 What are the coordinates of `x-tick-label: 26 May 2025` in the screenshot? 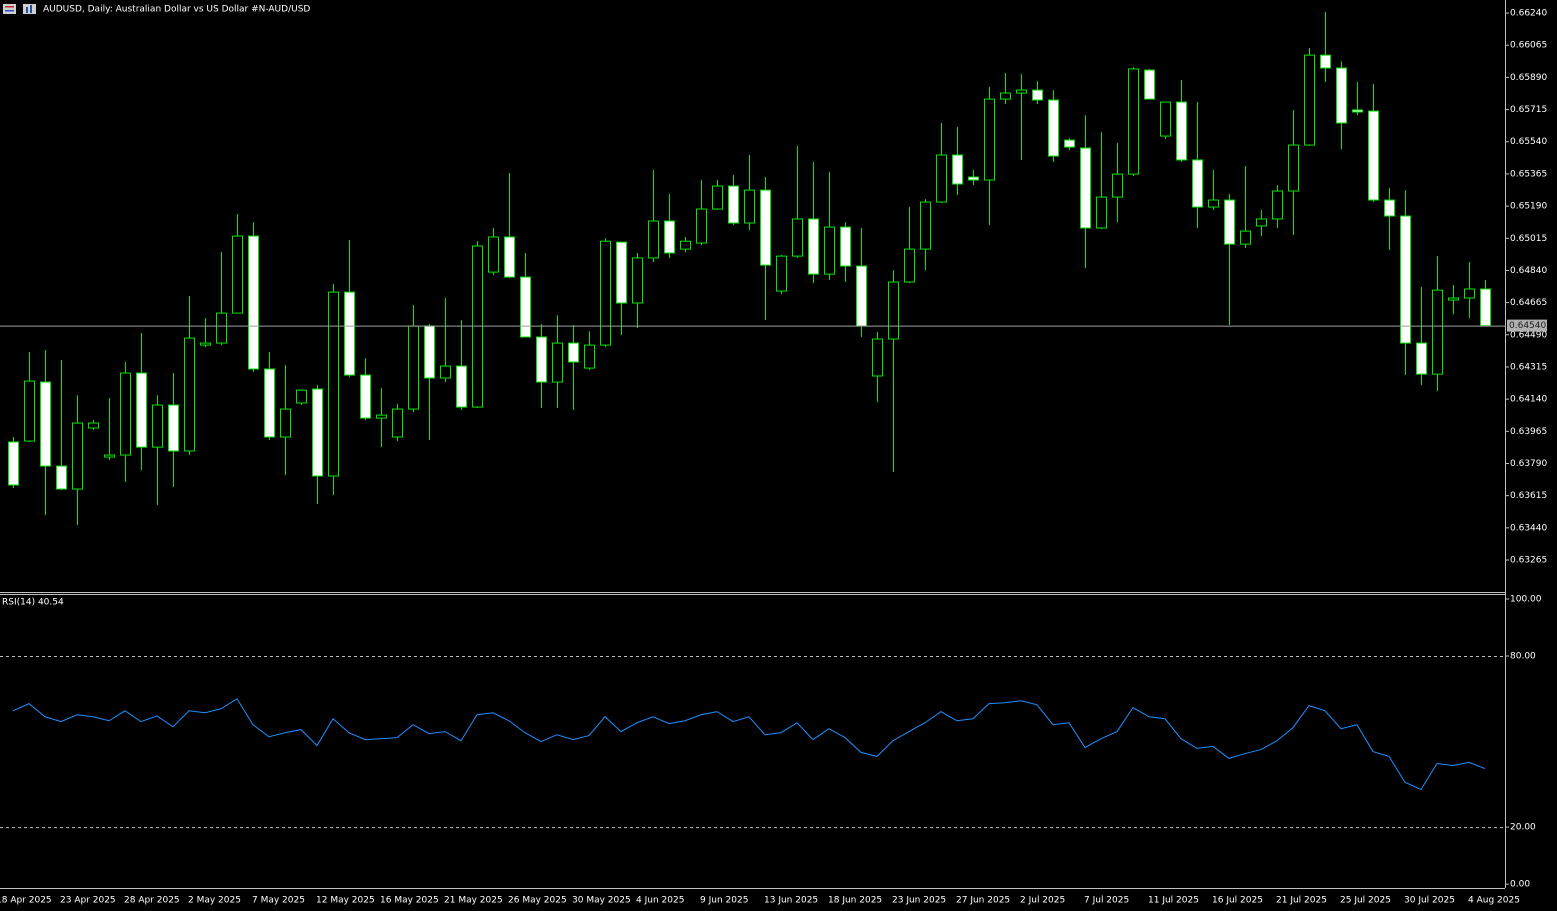 It's located at (537, 901).